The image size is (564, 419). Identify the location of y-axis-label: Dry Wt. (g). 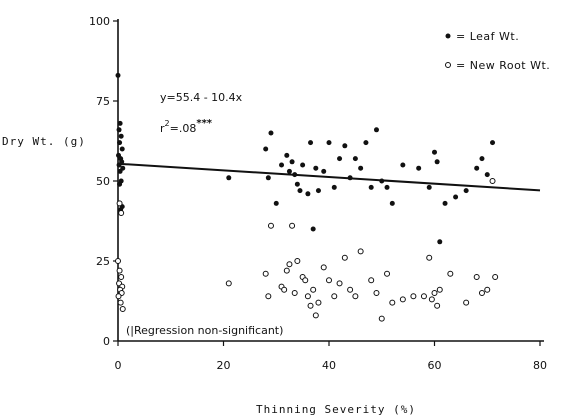
(44, 141).